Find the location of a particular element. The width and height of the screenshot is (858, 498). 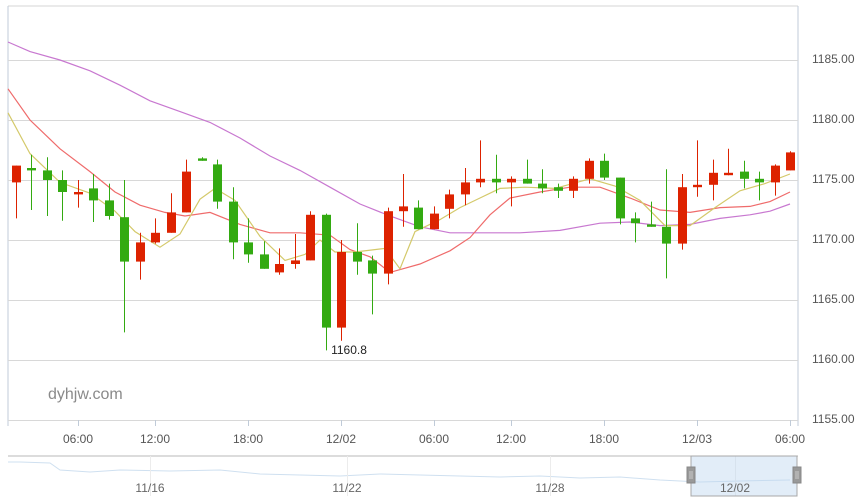

navigator-series is located at coordinates (399, 472).